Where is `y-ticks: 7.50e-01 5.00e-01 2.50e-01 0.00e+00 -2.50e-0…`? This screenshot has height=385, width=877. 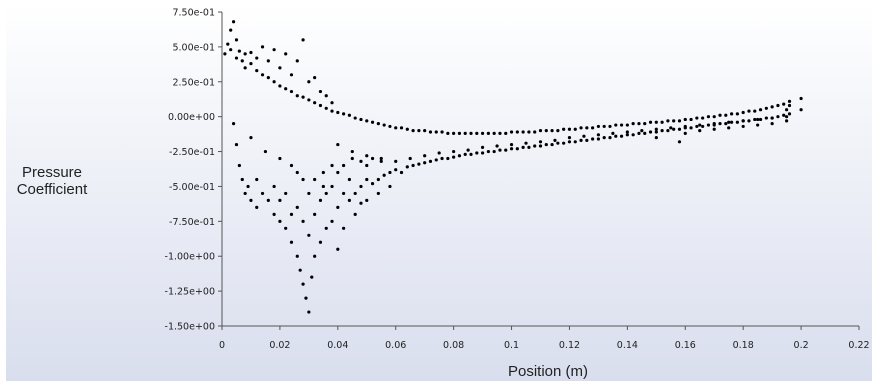 y-ticks: 7.50e-01 5.00e-01 2.50e-01 0.00e+00 -2.50e-0… is located at coordinates (193, 170).